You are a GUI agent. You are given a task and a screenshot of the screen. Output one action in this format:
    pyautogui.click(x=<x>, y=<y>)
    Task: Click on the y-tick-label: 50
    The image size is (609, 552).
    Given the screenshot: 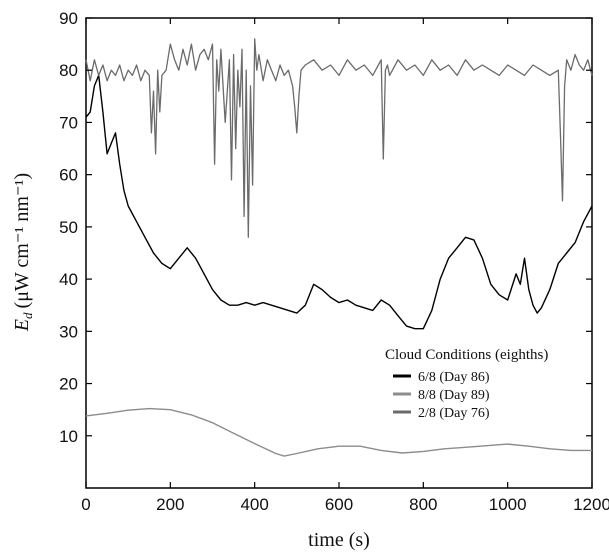 What is the action you would take?
    pyautogui.click(x=68, y=227)
    